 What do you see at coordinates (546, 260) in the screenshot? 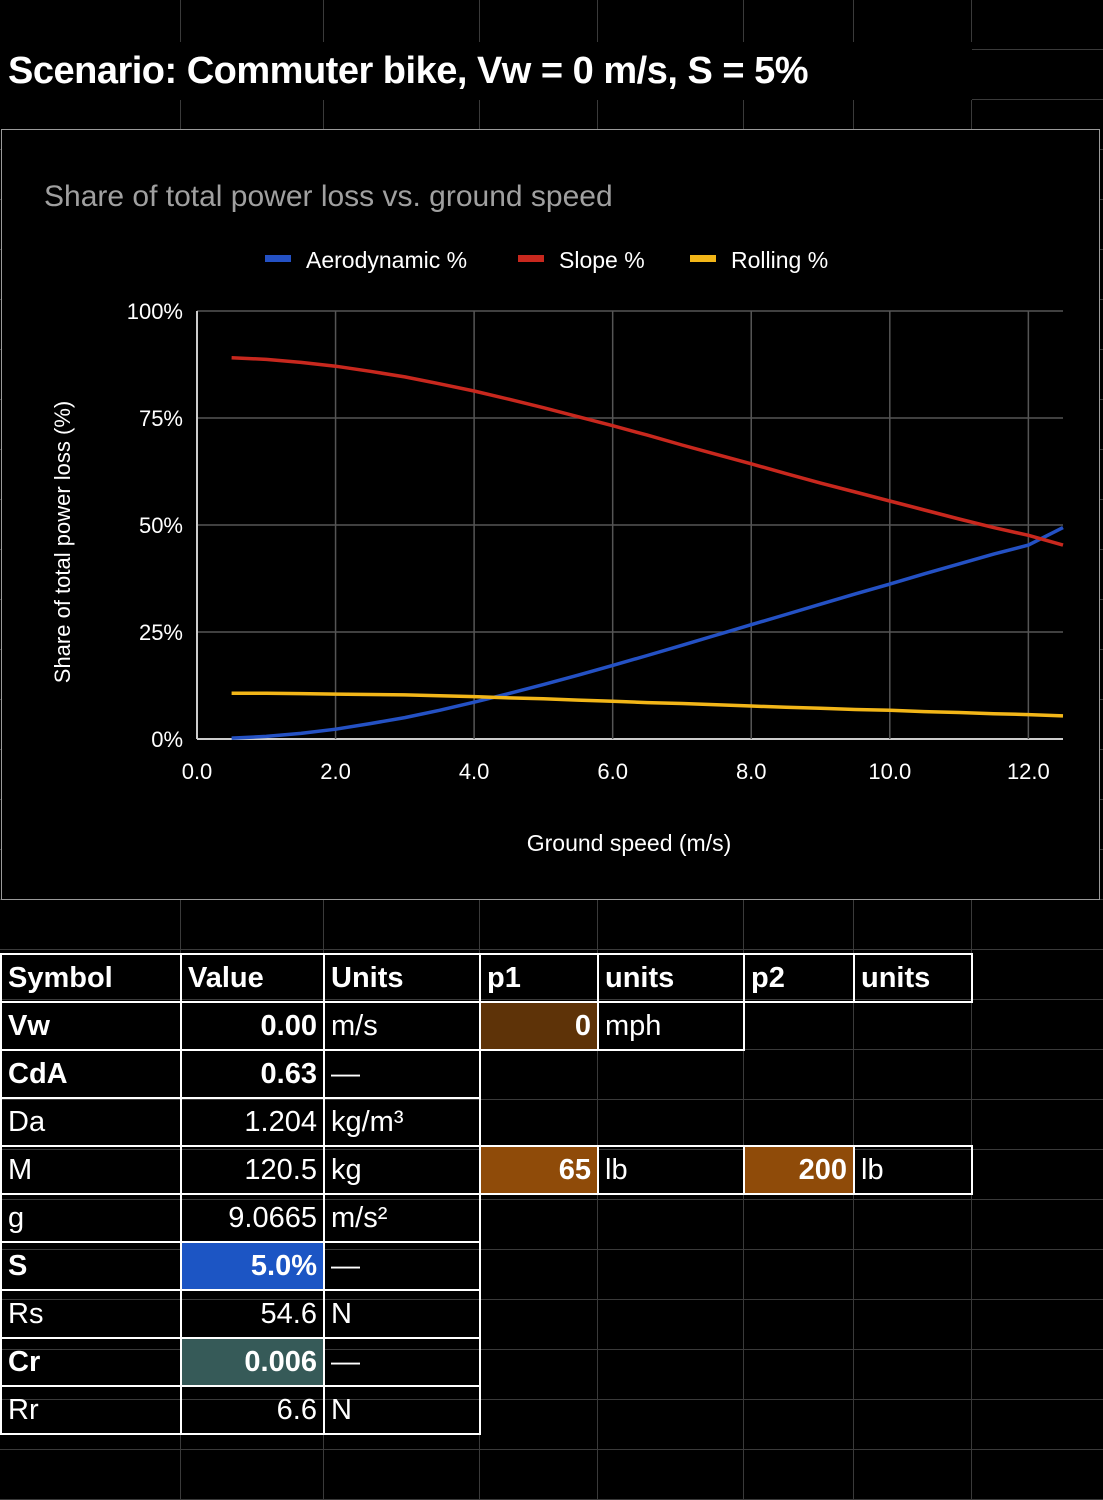
I see `legend: Aerodynamic % Slope % Rolling %` at bounding box center [546, 260].